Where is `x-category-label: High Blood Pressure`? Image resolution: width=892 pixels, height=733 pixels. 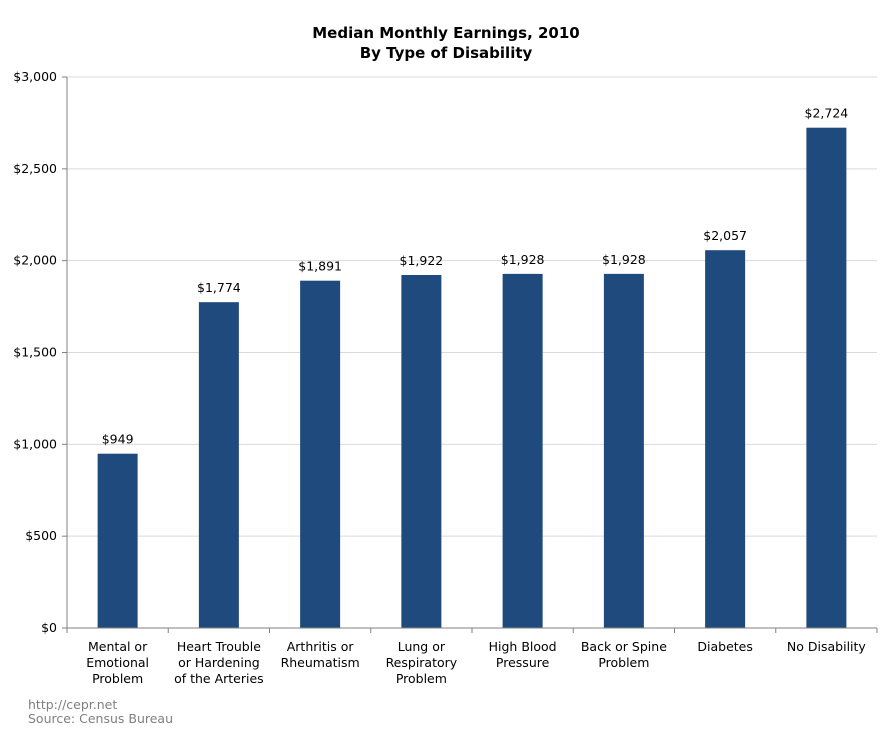
x-category-label: High Blood Pressure is located at coordinates (523, 654).